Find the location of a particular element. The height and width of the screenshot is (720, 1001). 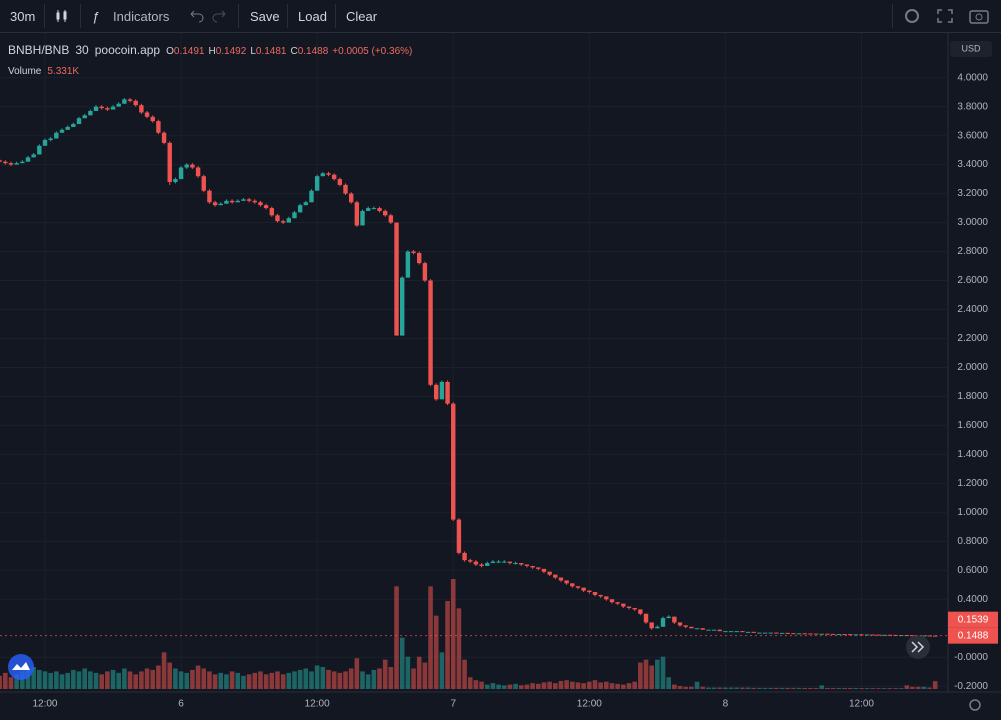

volume-legend: Volume 5.331K is located at coordinates (43, 71).